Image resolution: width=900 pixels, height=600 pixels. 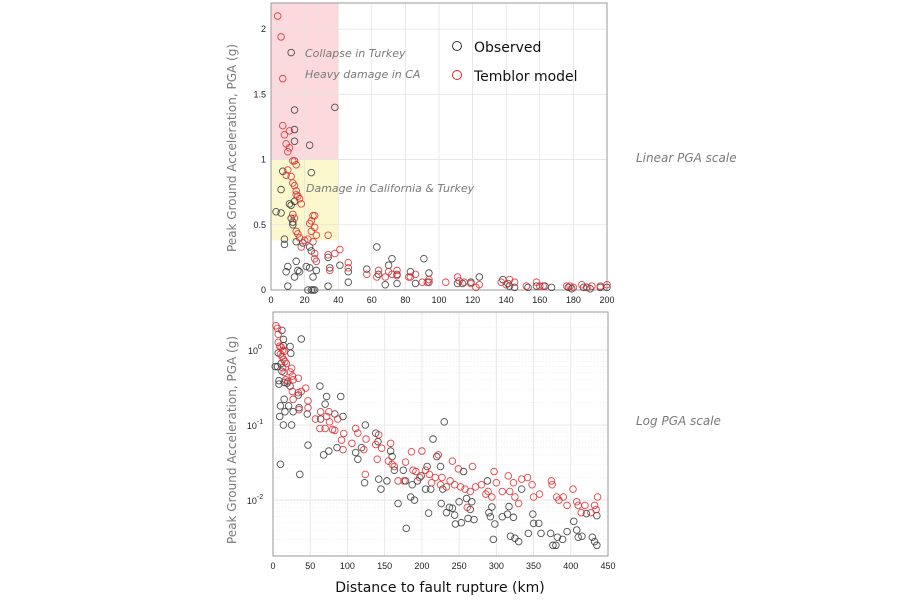 What do you see at coordinates (573, 300) in the screenshot?
I see `x-tick-label: 180` at bounding box center [573, 300].